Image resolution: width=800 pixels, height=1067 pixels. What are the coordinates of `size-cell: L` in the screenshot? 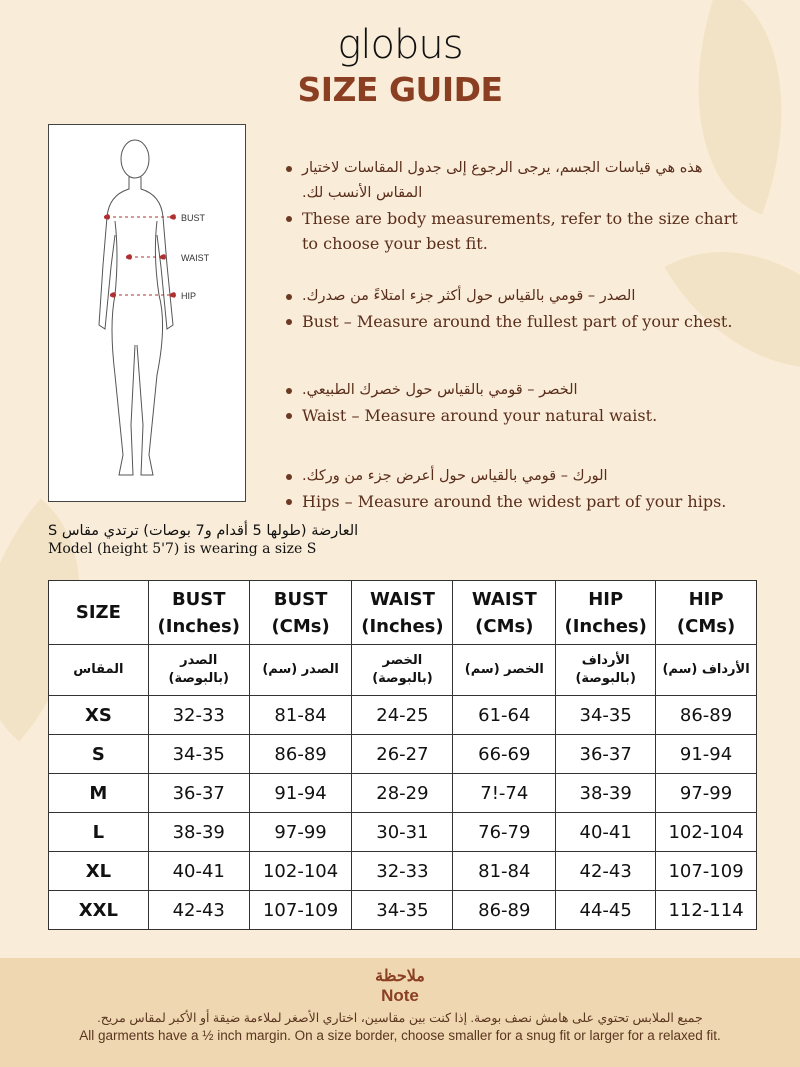 It's located at (98, 832).